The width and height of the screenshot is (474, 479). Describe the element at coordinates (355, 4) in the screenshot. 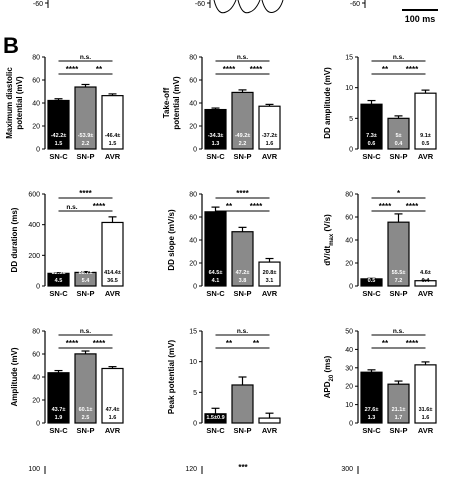

I see `top-right-tick-label: -60` at that location.